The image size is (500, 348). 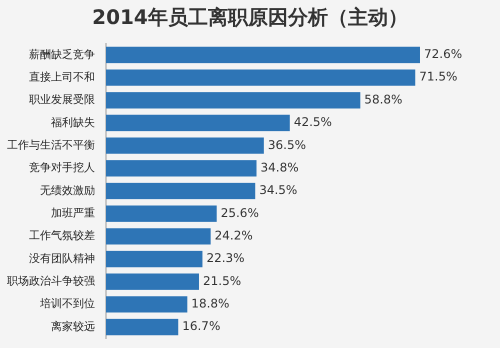 What do you see at coordinates (73, 213) in the screenshot?
I see `y-tick-label: 加班严重` at bounding box center [73, 213].